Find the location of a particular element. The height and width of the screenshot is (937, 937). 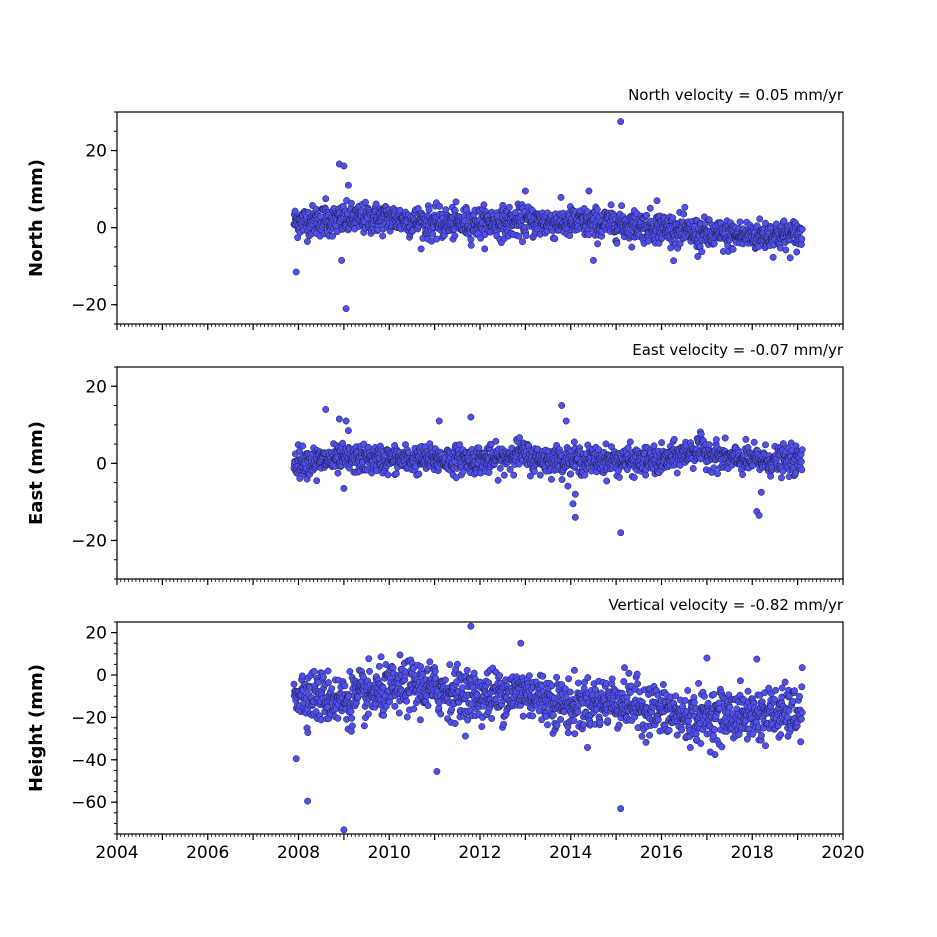

height-y-axis-label: Height (mm) is located at coordinates (36, 728).